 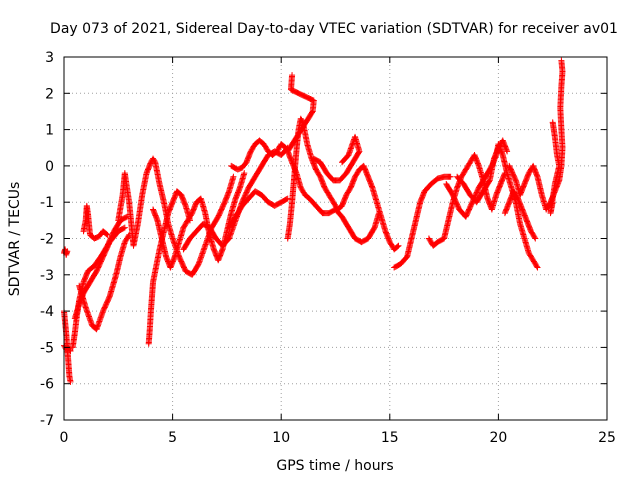 I want to click on series-track-c, so click(x=67, y=348).